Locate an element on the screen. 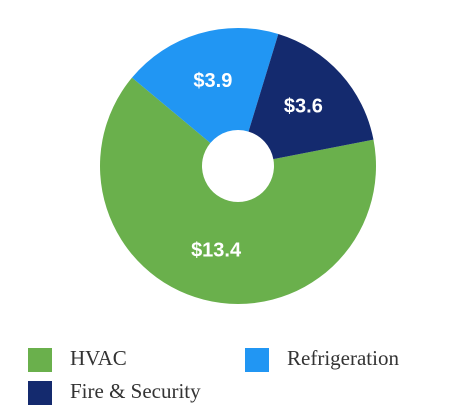 The width and height of the screenshot is (474, 406). legend-label: HVAC is located at coordinates (98, 358).